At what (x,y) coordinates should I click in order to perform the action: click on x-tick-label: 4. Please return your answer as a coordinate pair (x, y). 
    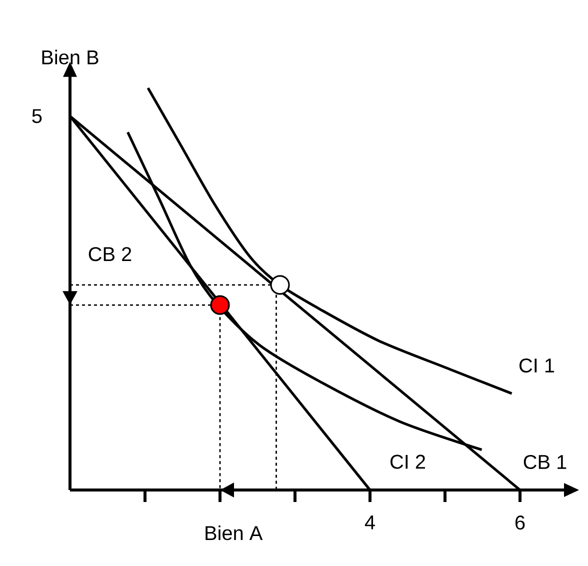
    Looking at the image, I should click on (369, 523).